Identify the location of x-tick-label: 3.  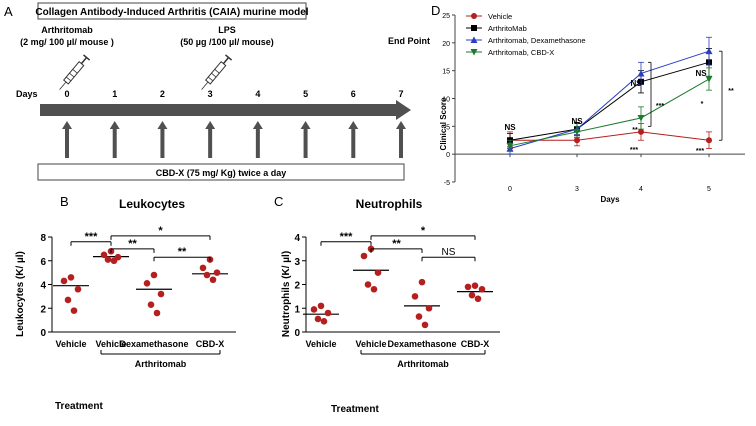
(577, 189).